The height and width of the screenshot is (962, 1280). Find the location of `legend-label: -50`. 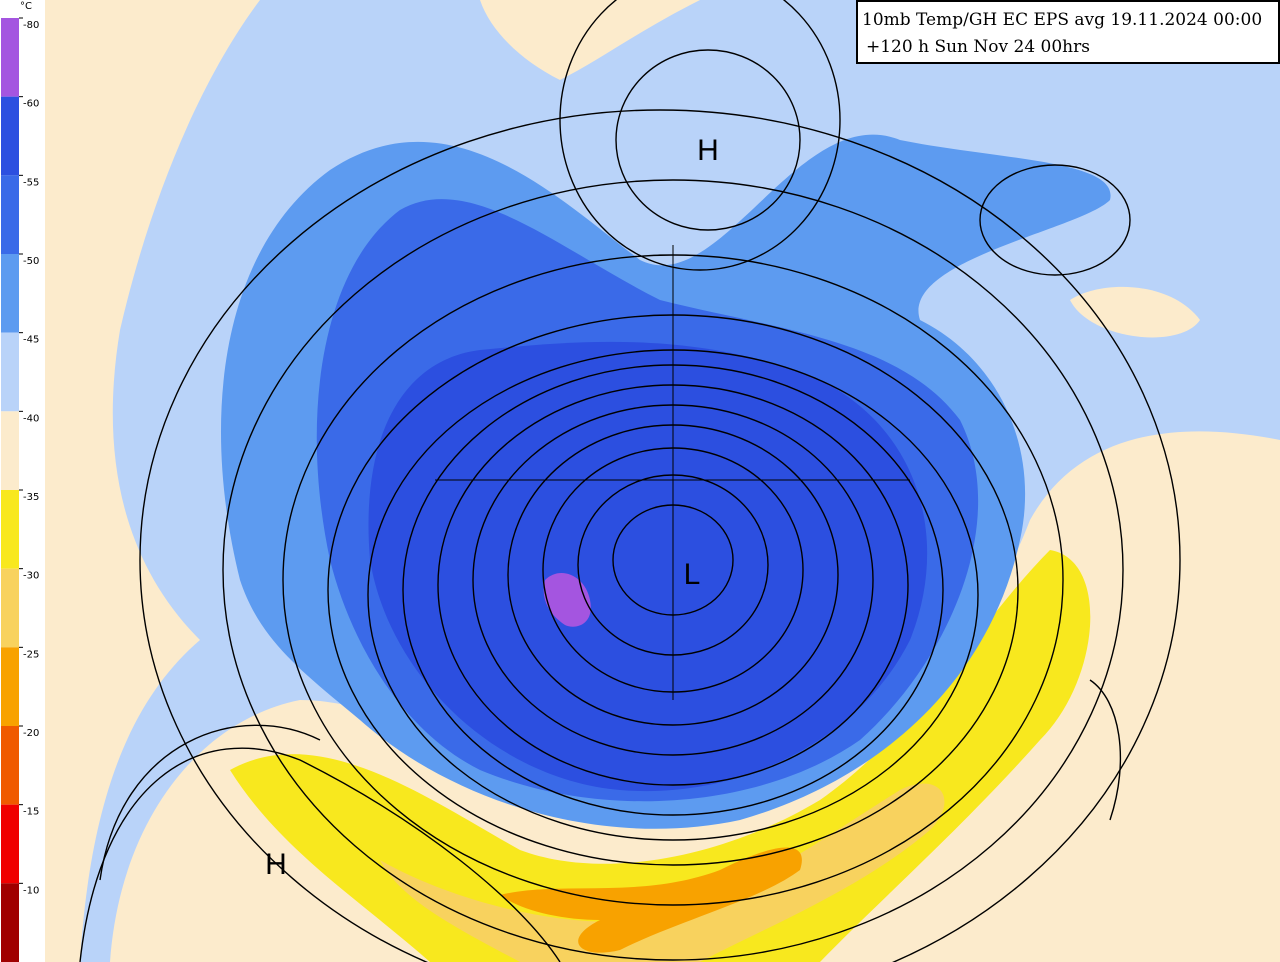

legend-label: -50 is located at coordinates (31, 261).